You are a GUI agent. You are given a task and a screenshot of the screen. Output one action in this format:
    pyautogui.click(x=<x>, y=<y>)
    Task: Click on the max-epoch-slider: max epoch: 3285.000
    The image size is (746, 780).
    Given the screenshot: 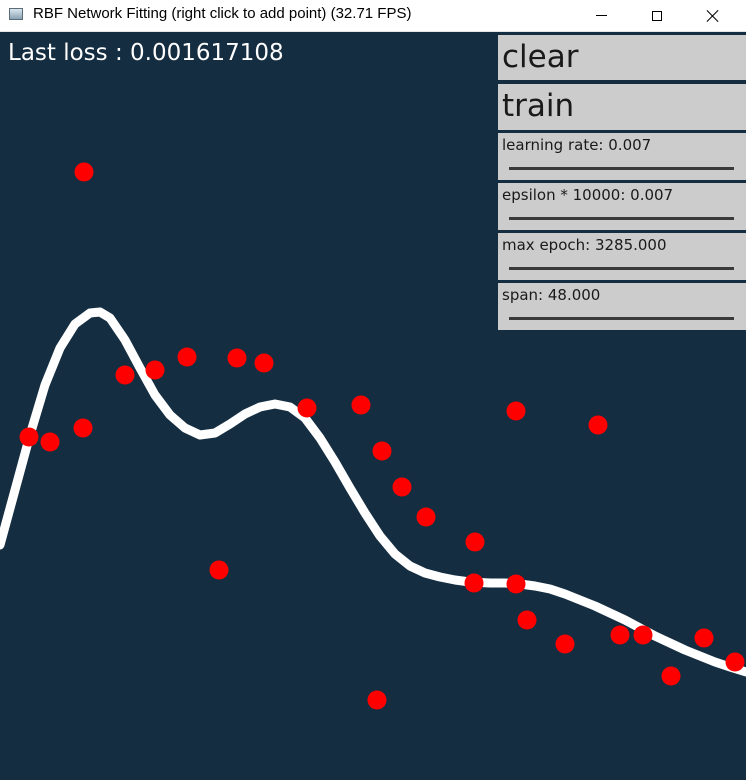 What is the action you would take?
    pyautogui.click(x=622, y=256)
    